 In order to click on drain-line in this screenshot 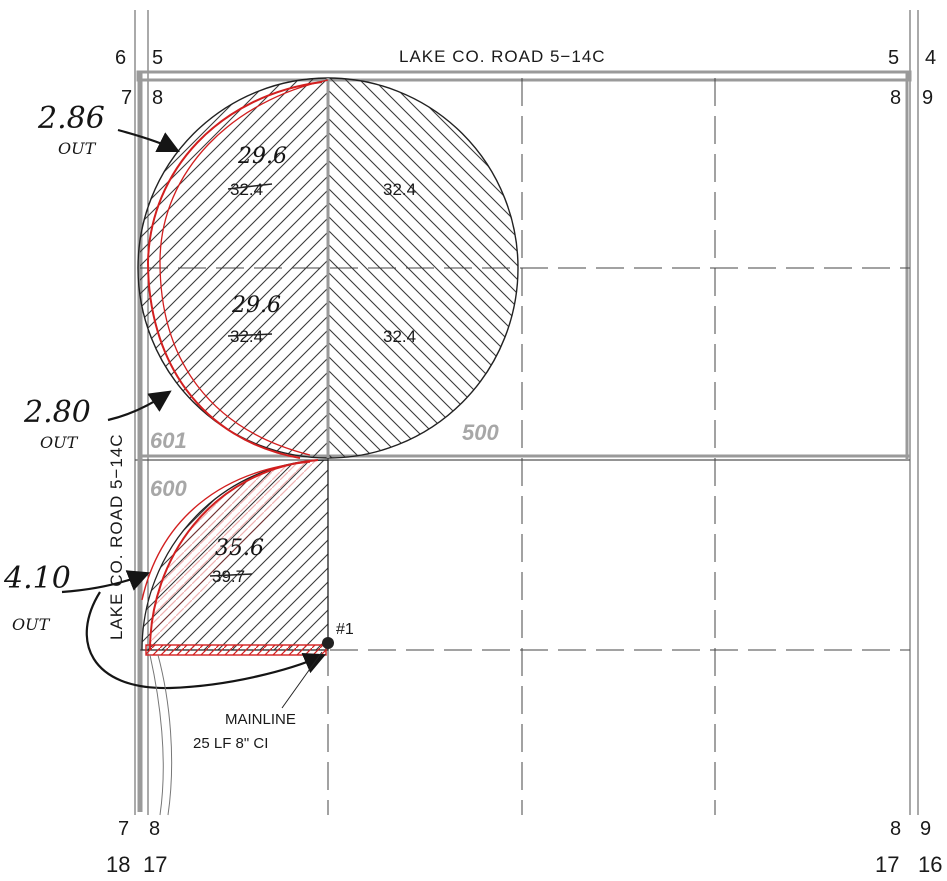, I will do `click(161, 735)`.